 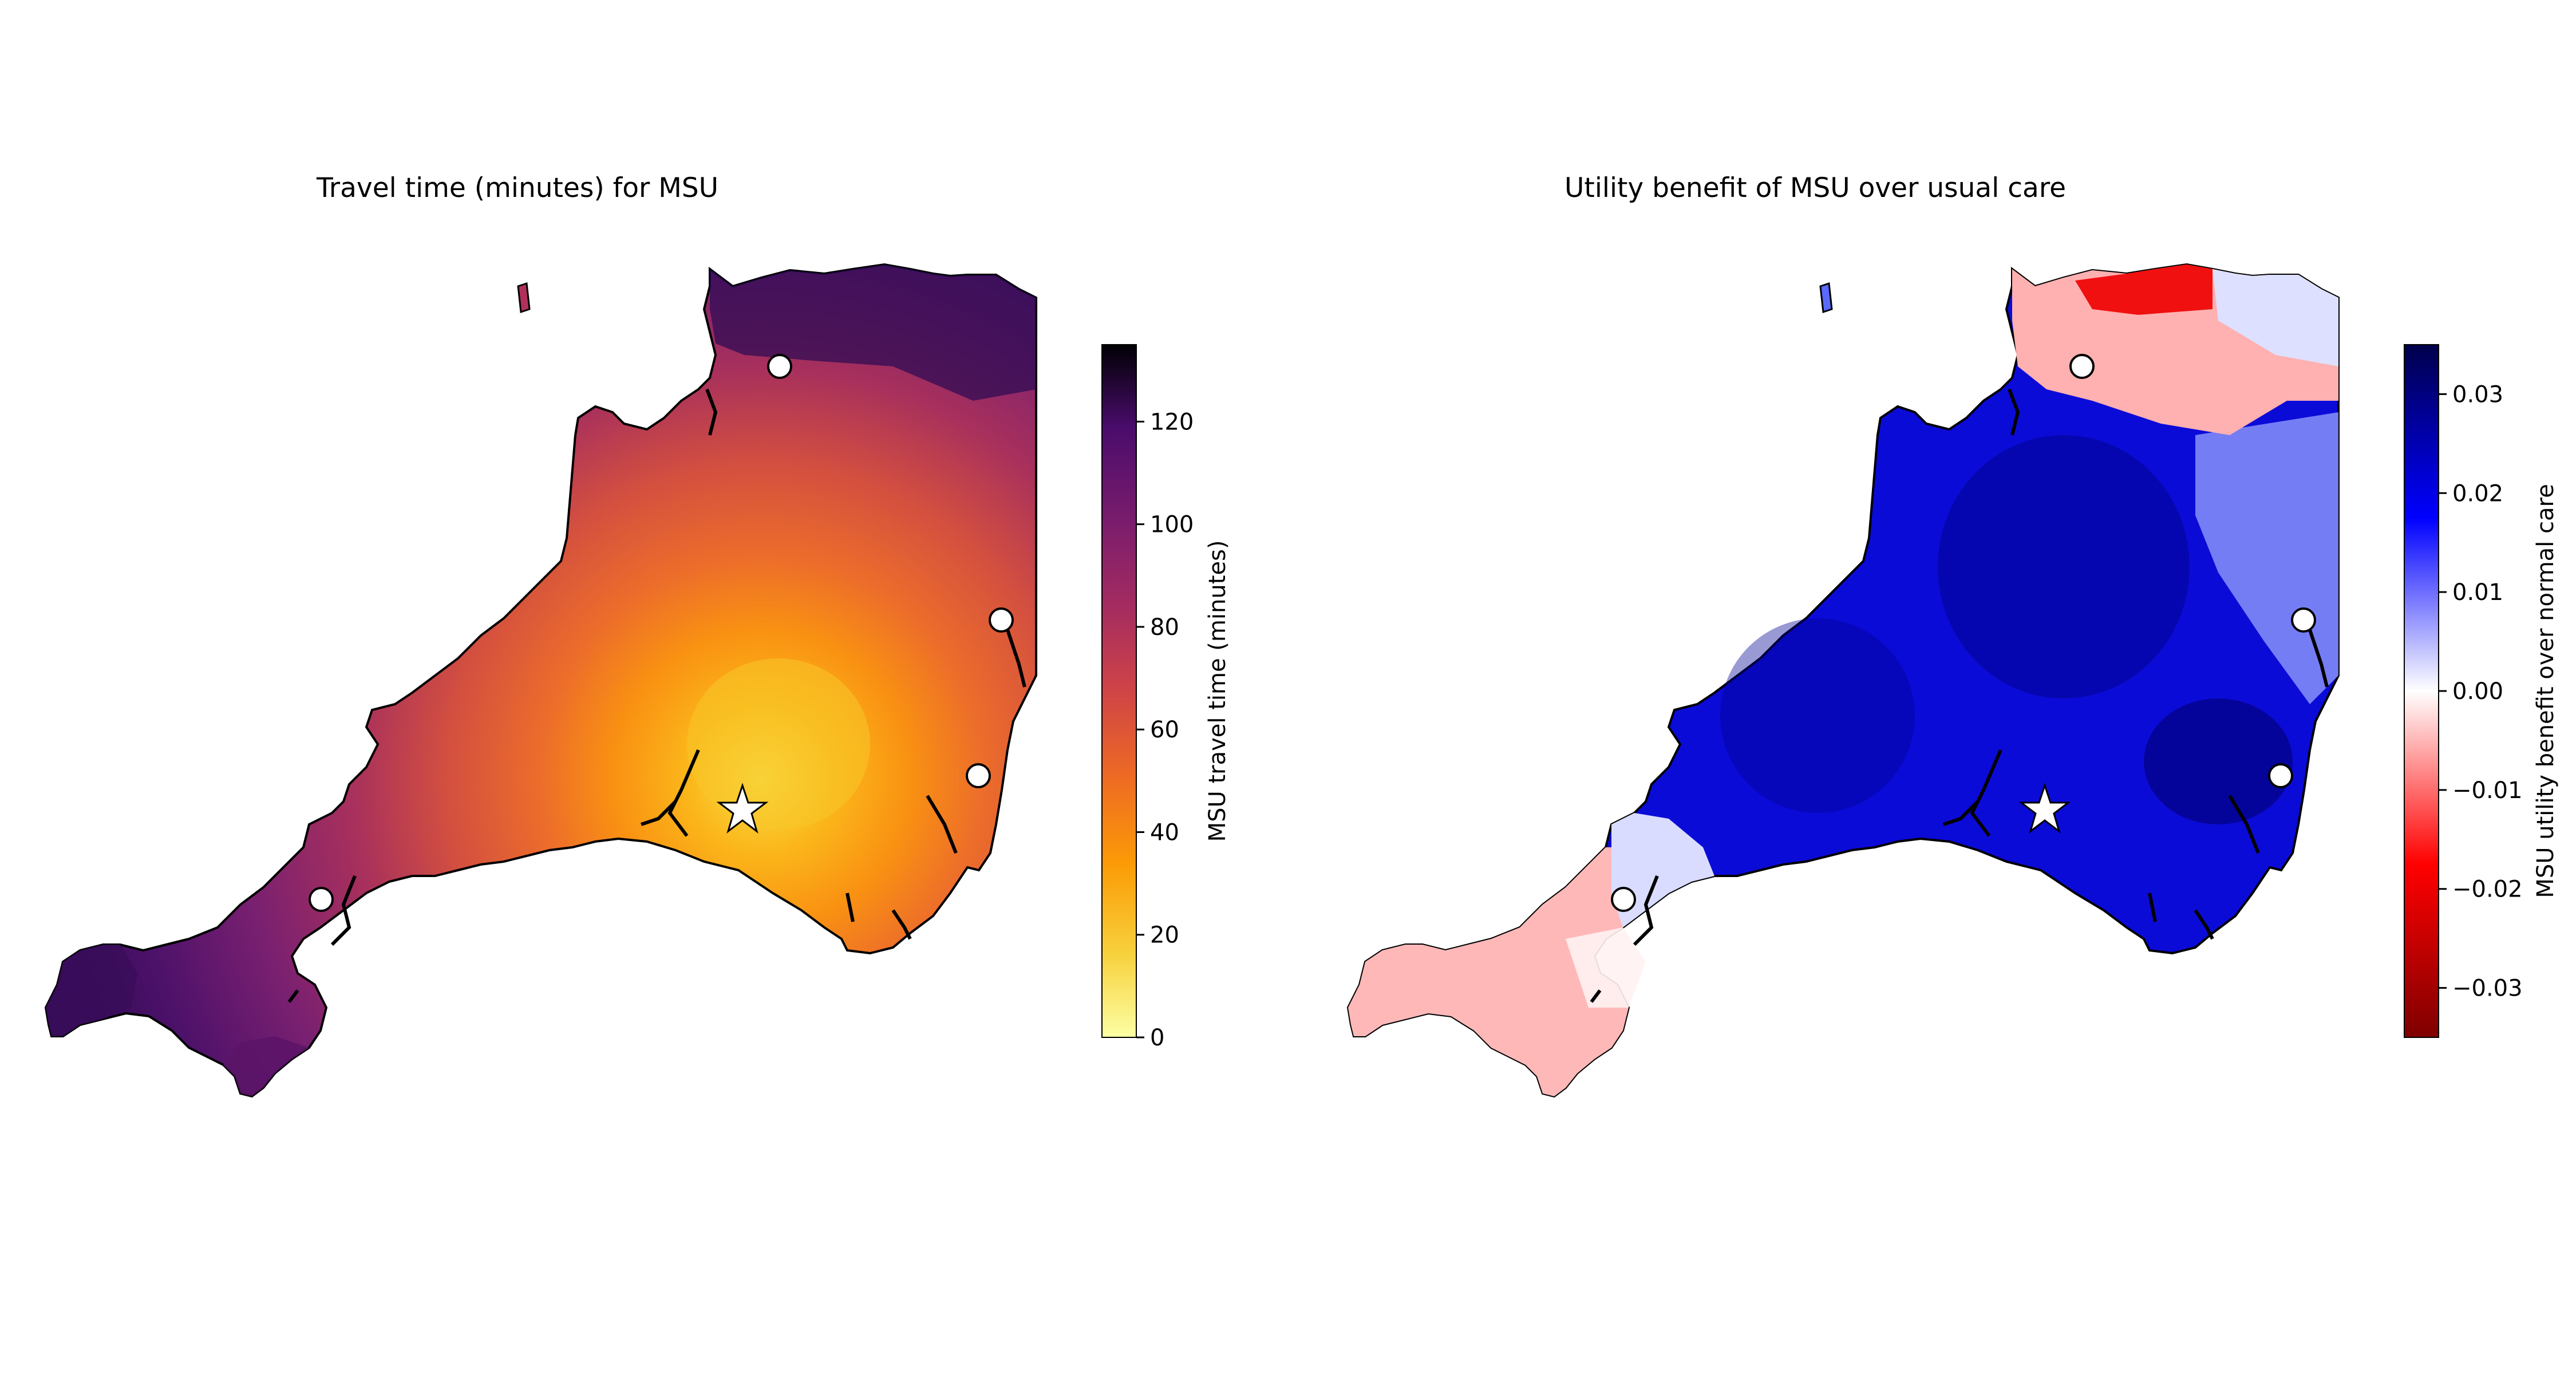 What do you see at coordinates (778, 744) in the screenshot?
I see `left-core-shade` at bounding box center [778, 744].